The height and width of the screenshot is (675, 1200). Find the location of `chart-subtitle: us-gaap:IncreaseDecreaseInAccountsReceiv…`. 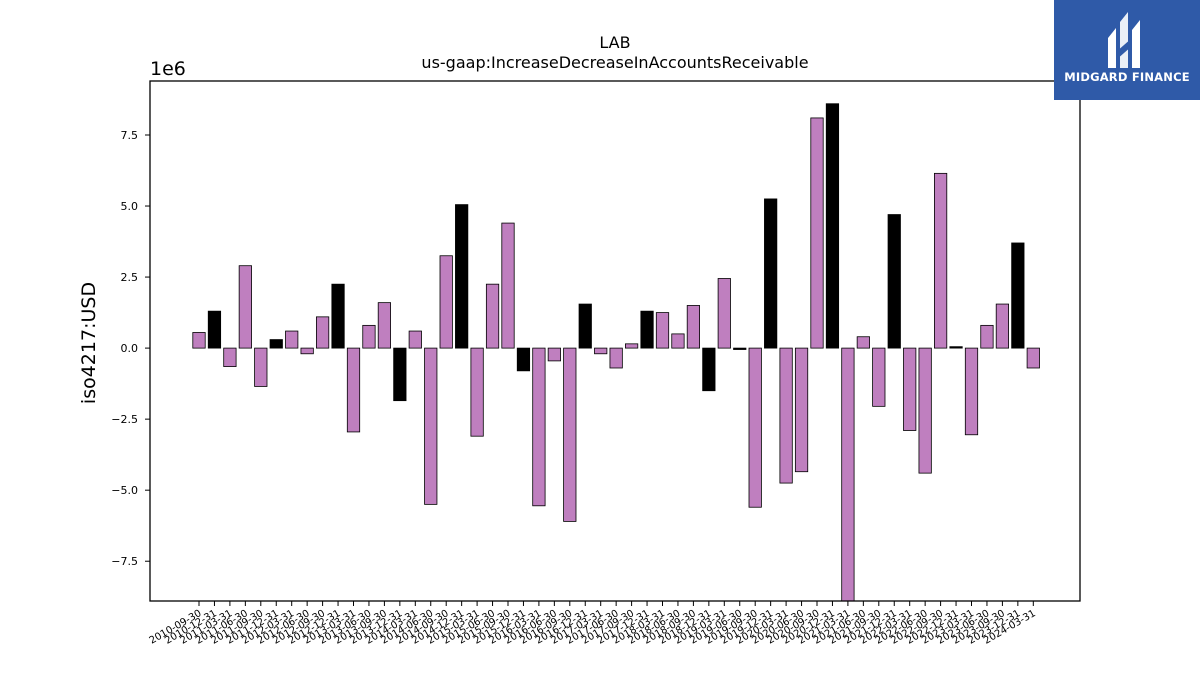

chart-subtitle: us-gaap:IncreaseDecreaseInAccountsReceiv… is located at coordinates (614, 62).